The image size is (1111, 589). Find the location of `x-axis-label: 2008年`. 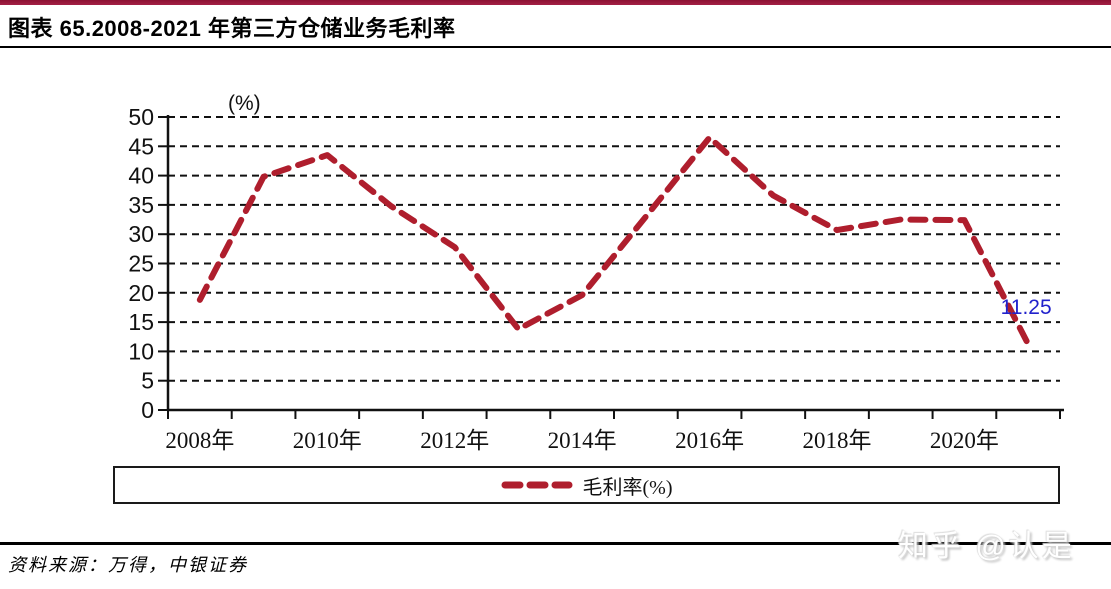

x-axis-label: 2008年 is located at coordinates (199, 440).